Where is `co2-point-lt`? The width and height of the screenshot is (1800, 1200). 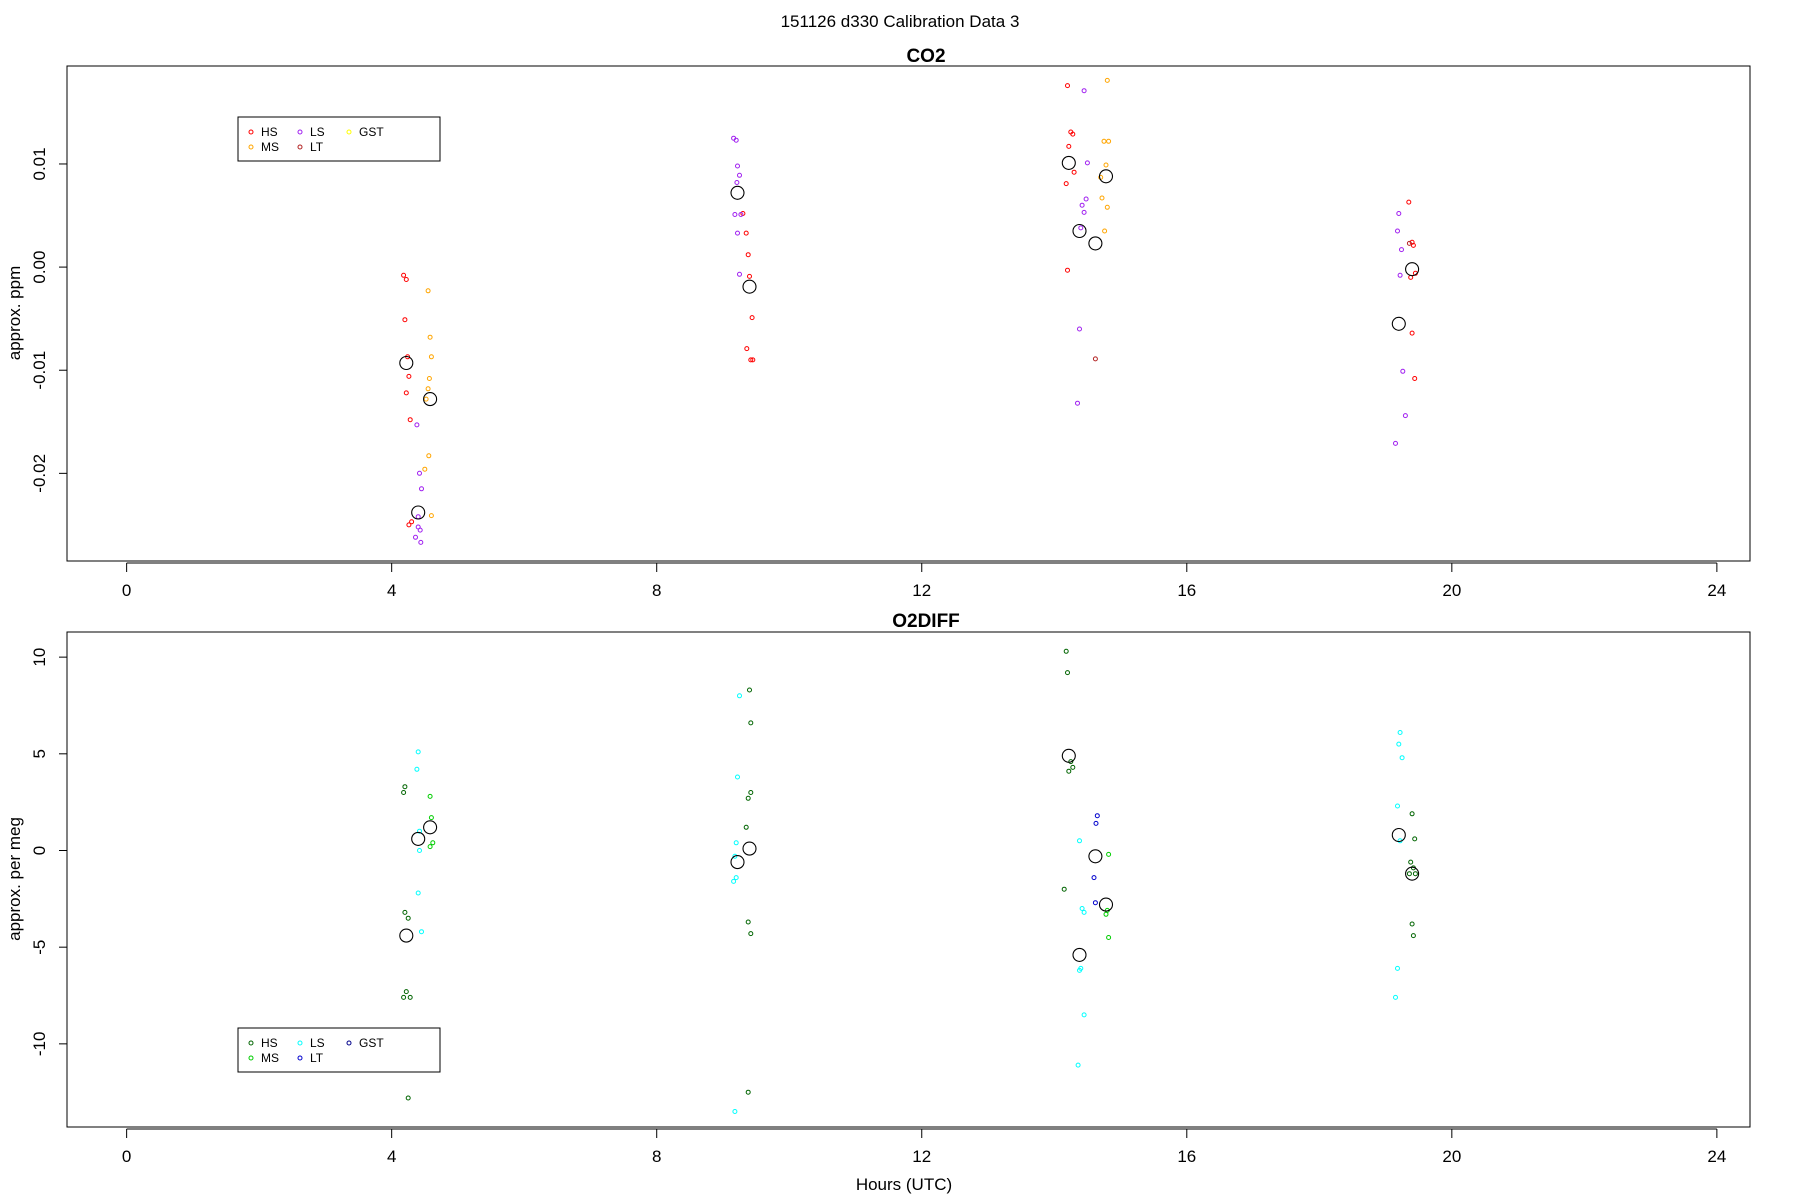 co2-point-lt is located at coordinates (1095, 359).